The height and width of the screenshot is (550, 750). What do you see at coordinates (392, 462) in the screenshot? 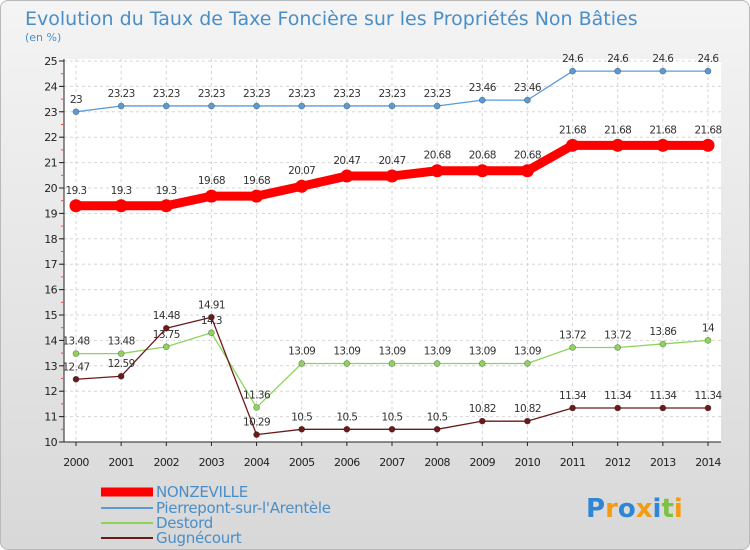
I see `x-tick-label-2007: 2007` at bounding box center [392, 462].